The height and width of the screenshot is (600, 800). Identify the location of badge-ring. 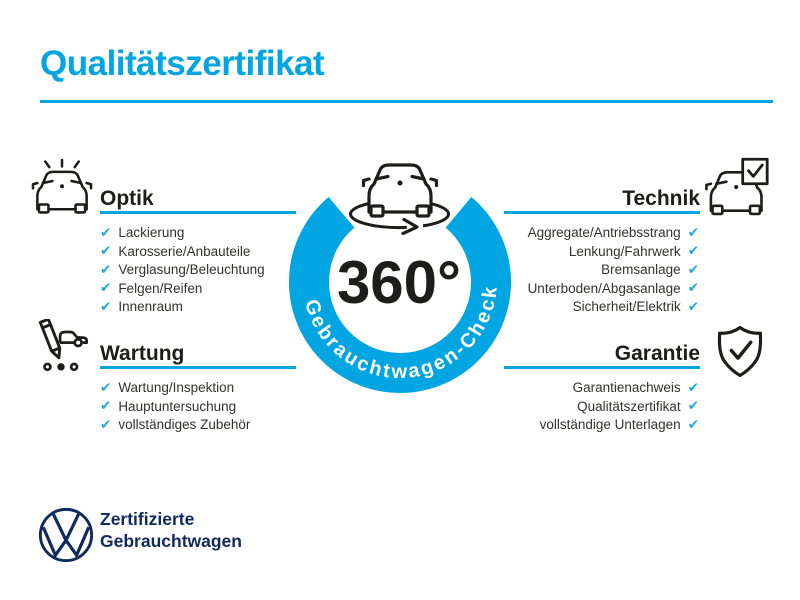
(400, 295).